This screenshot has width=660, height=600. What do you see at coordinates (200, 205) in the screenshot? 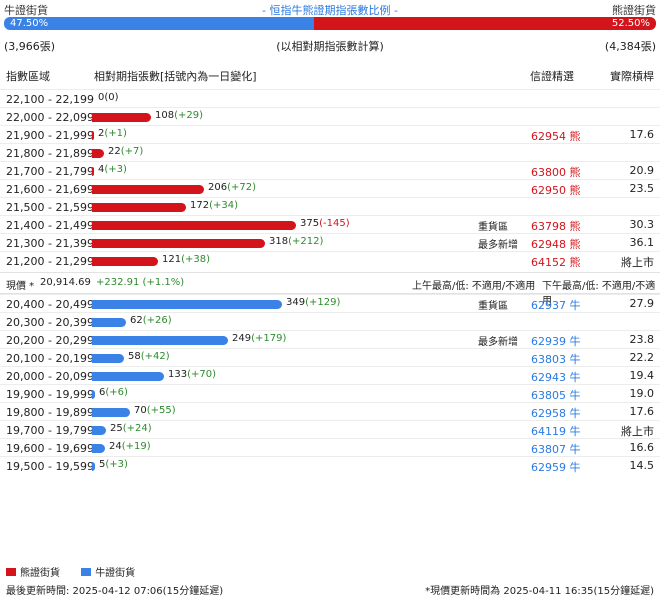
I see `qty-value: 172` at bounding box center [200, 205].